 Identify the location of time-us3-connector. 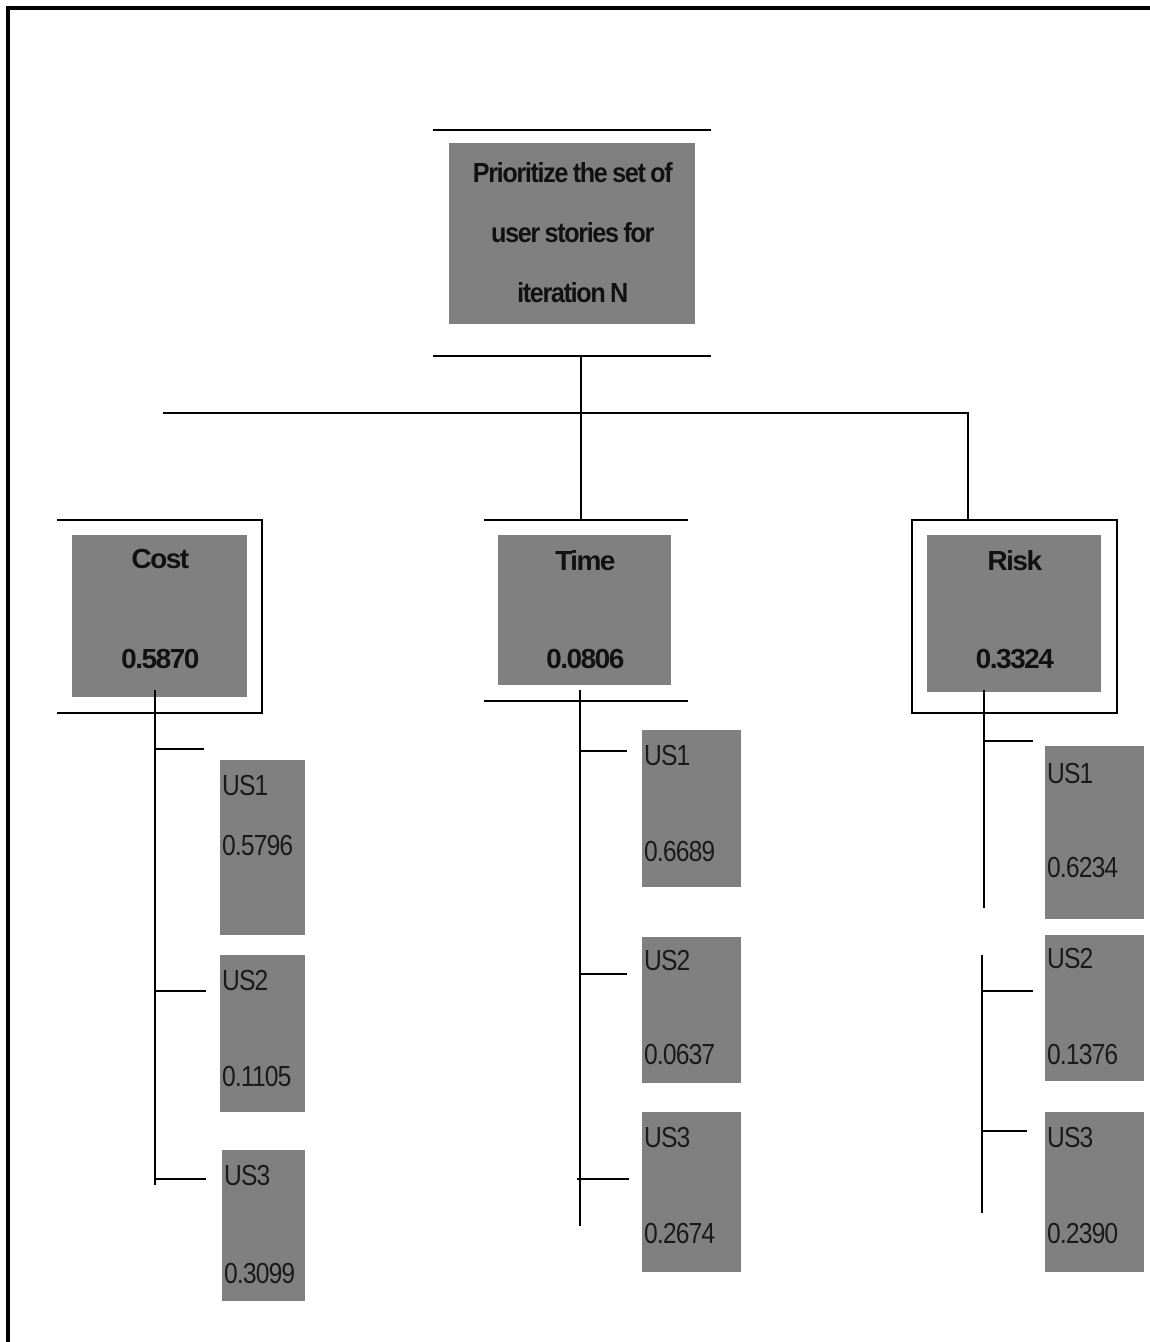
(603, 1179).